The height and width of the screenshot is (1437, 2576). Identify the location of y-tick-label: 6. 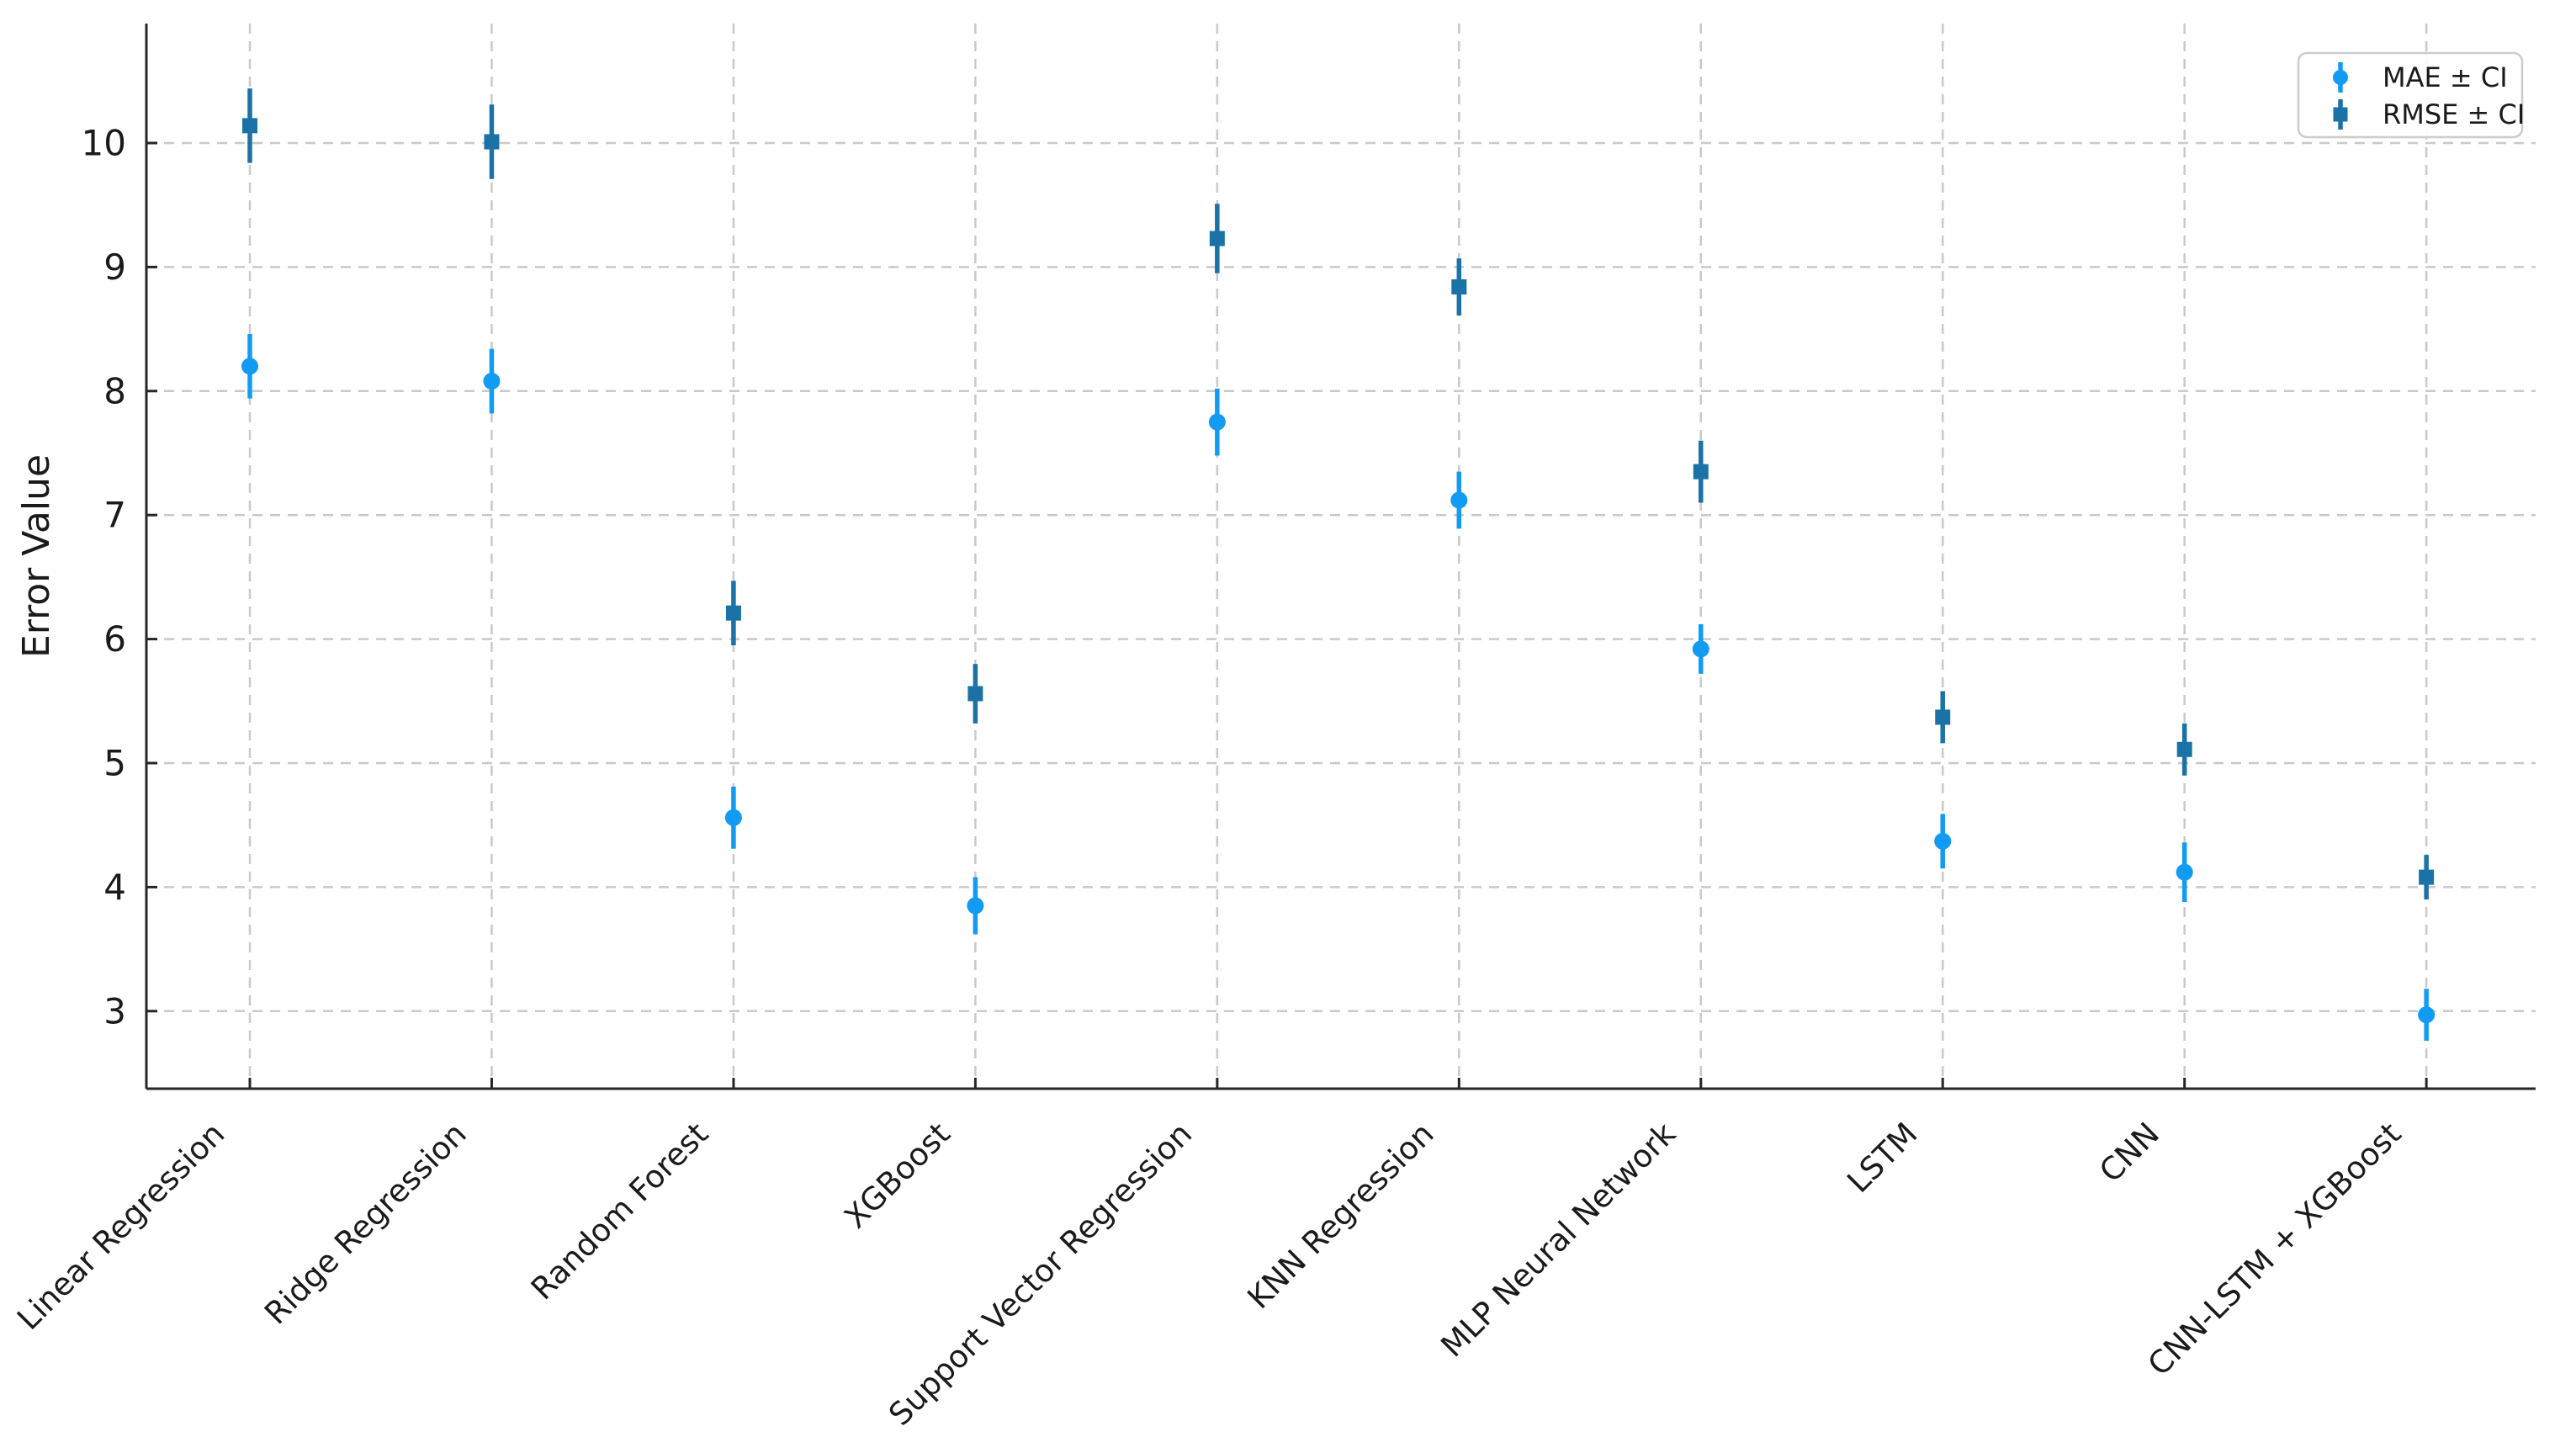
(115, 639).